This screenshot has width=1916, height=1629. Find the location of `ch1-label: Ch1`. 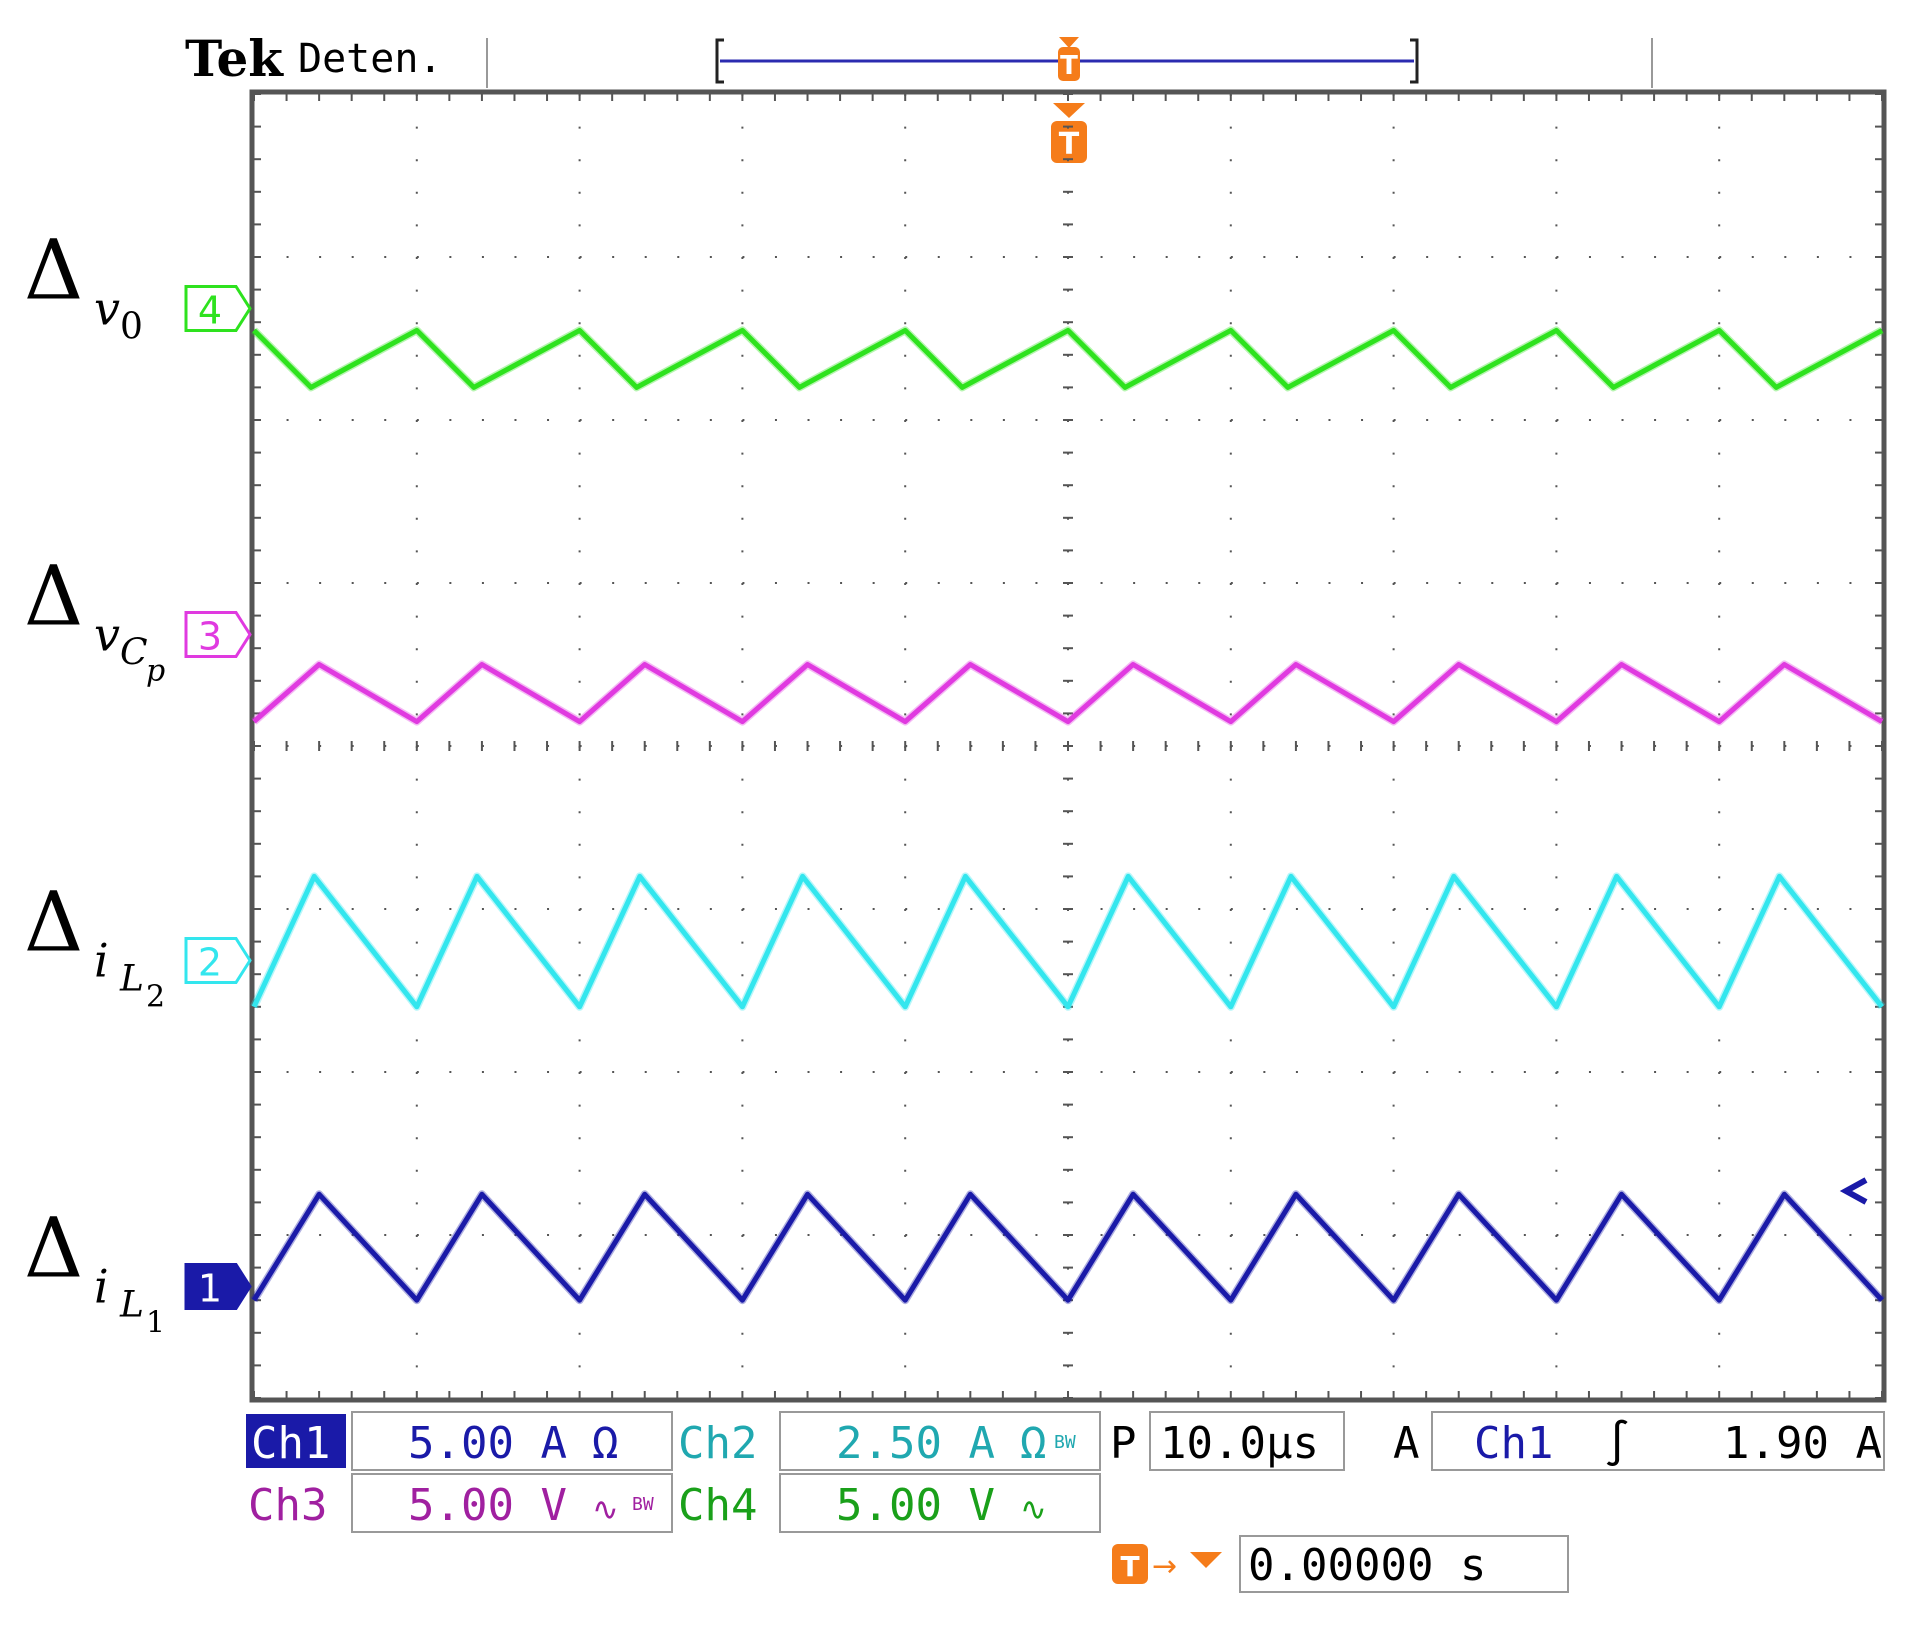

ch1-label: Ch1 is located at coordinates (290, 1443).